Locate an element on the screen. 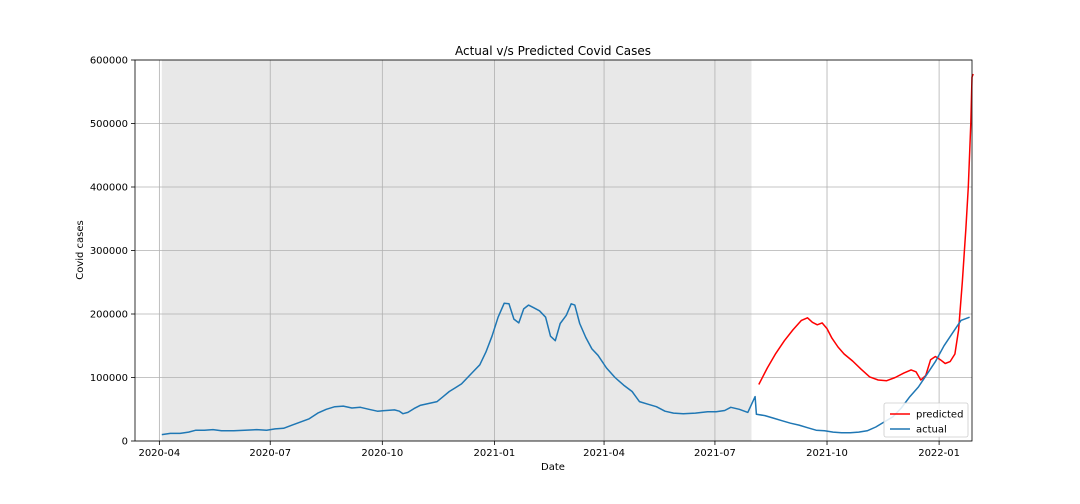 The height and width of the screenshot is (504, 1080). y-tick-label: 100000 is located at coordinates (109, 378).